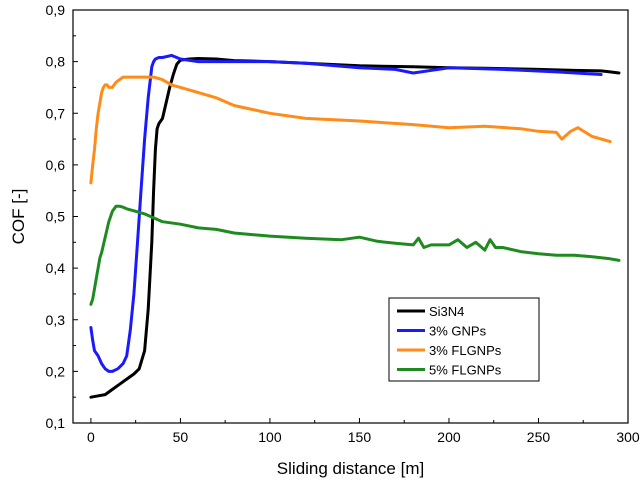 The image size is (640, 489). I want to click on legend-item-3-gnps: 3% GNPs, so click(442, 331).